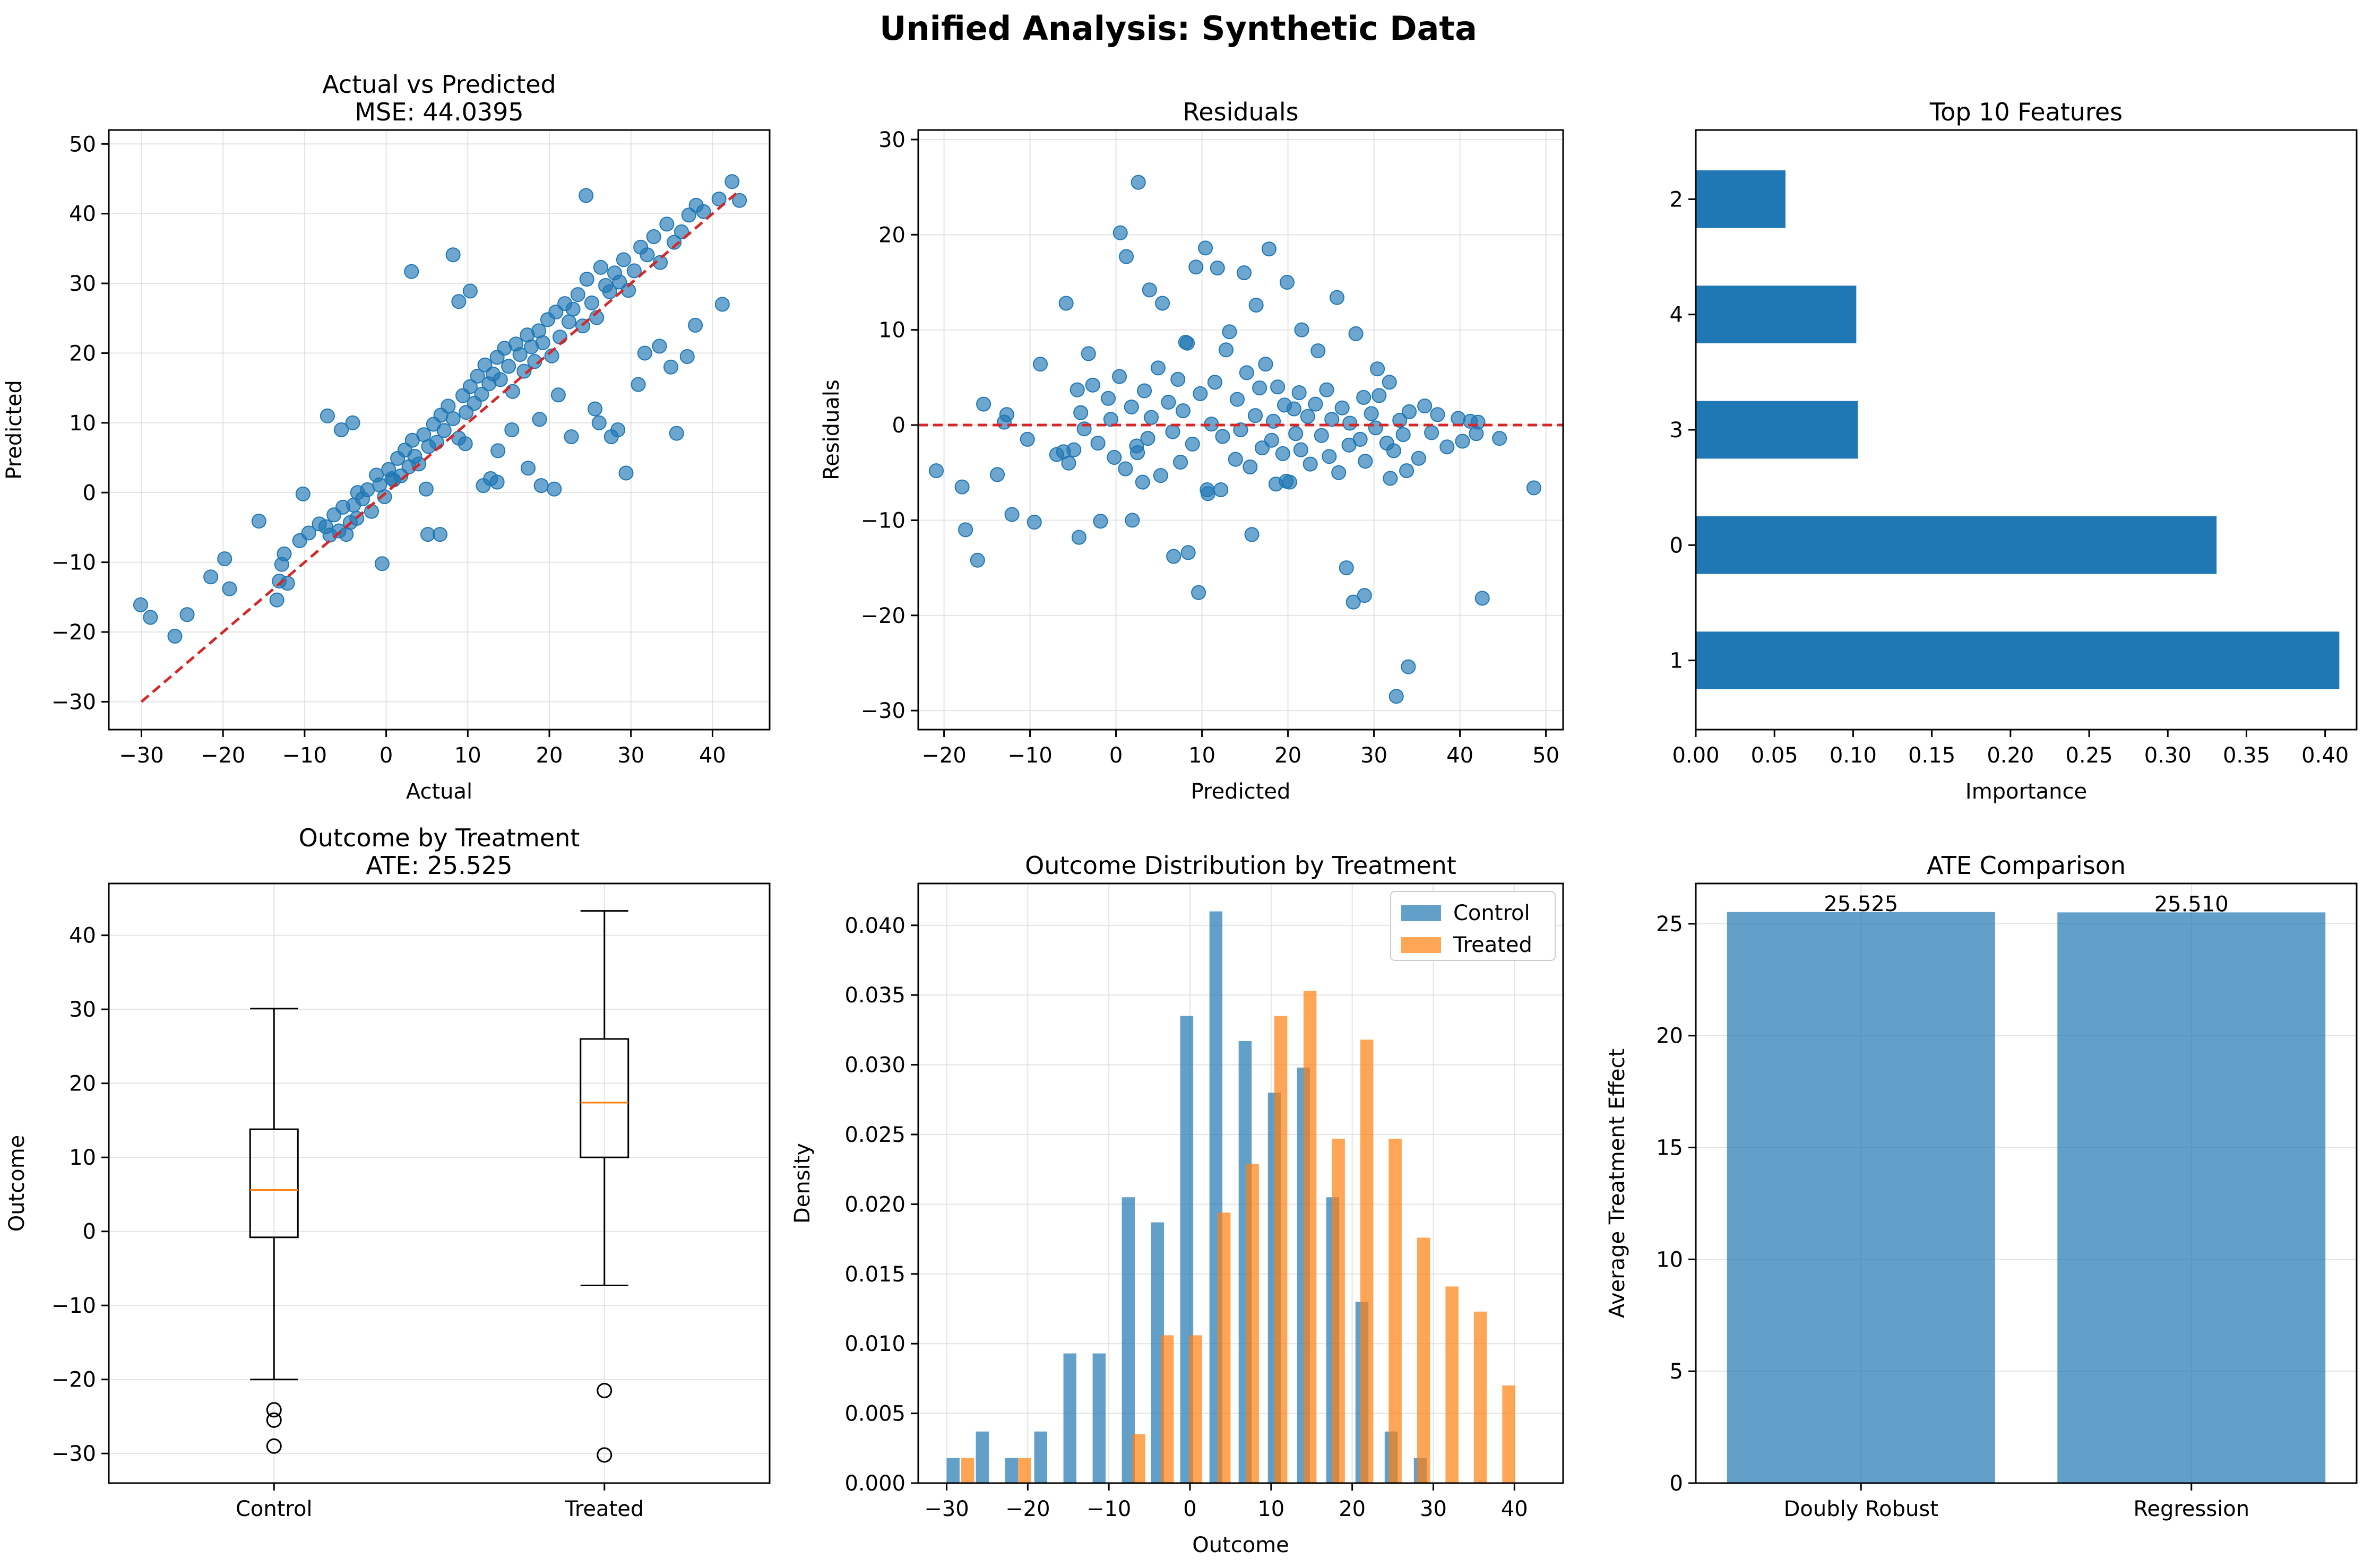 This screenshot has width=2372, height=1568. Describe the element at coordinates (1240, 112) in the screenshot. I see `panel-title: Residuals` at that location.